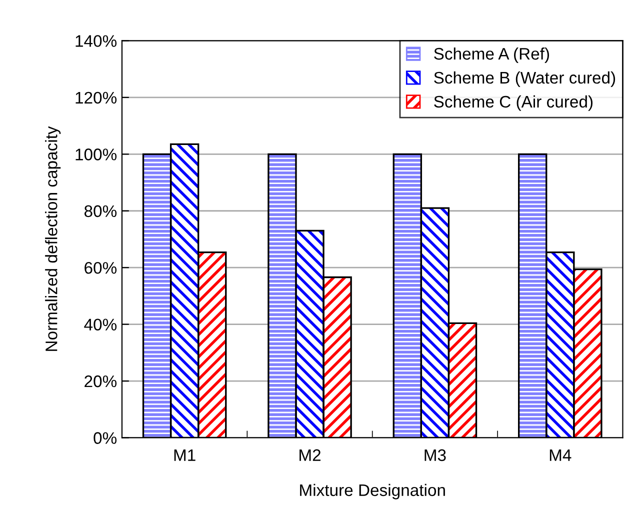 The height and width of the screenshot is (509, 642). I want to click on y-tick-label: 40%, so click(100, 324).